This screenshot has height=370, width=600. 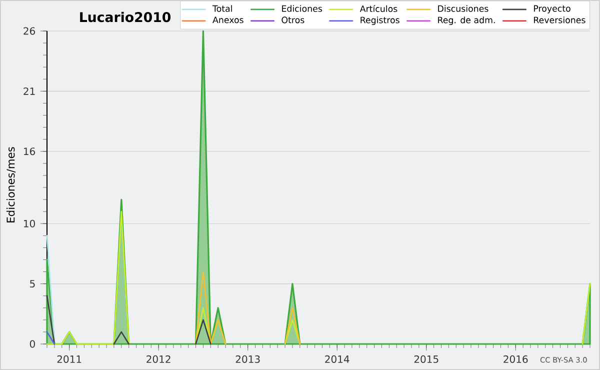 What do you see at coordinates (560, 20) in the screenshot?
I see `legend-label: Reversiones` at bounding box center [560, 20].